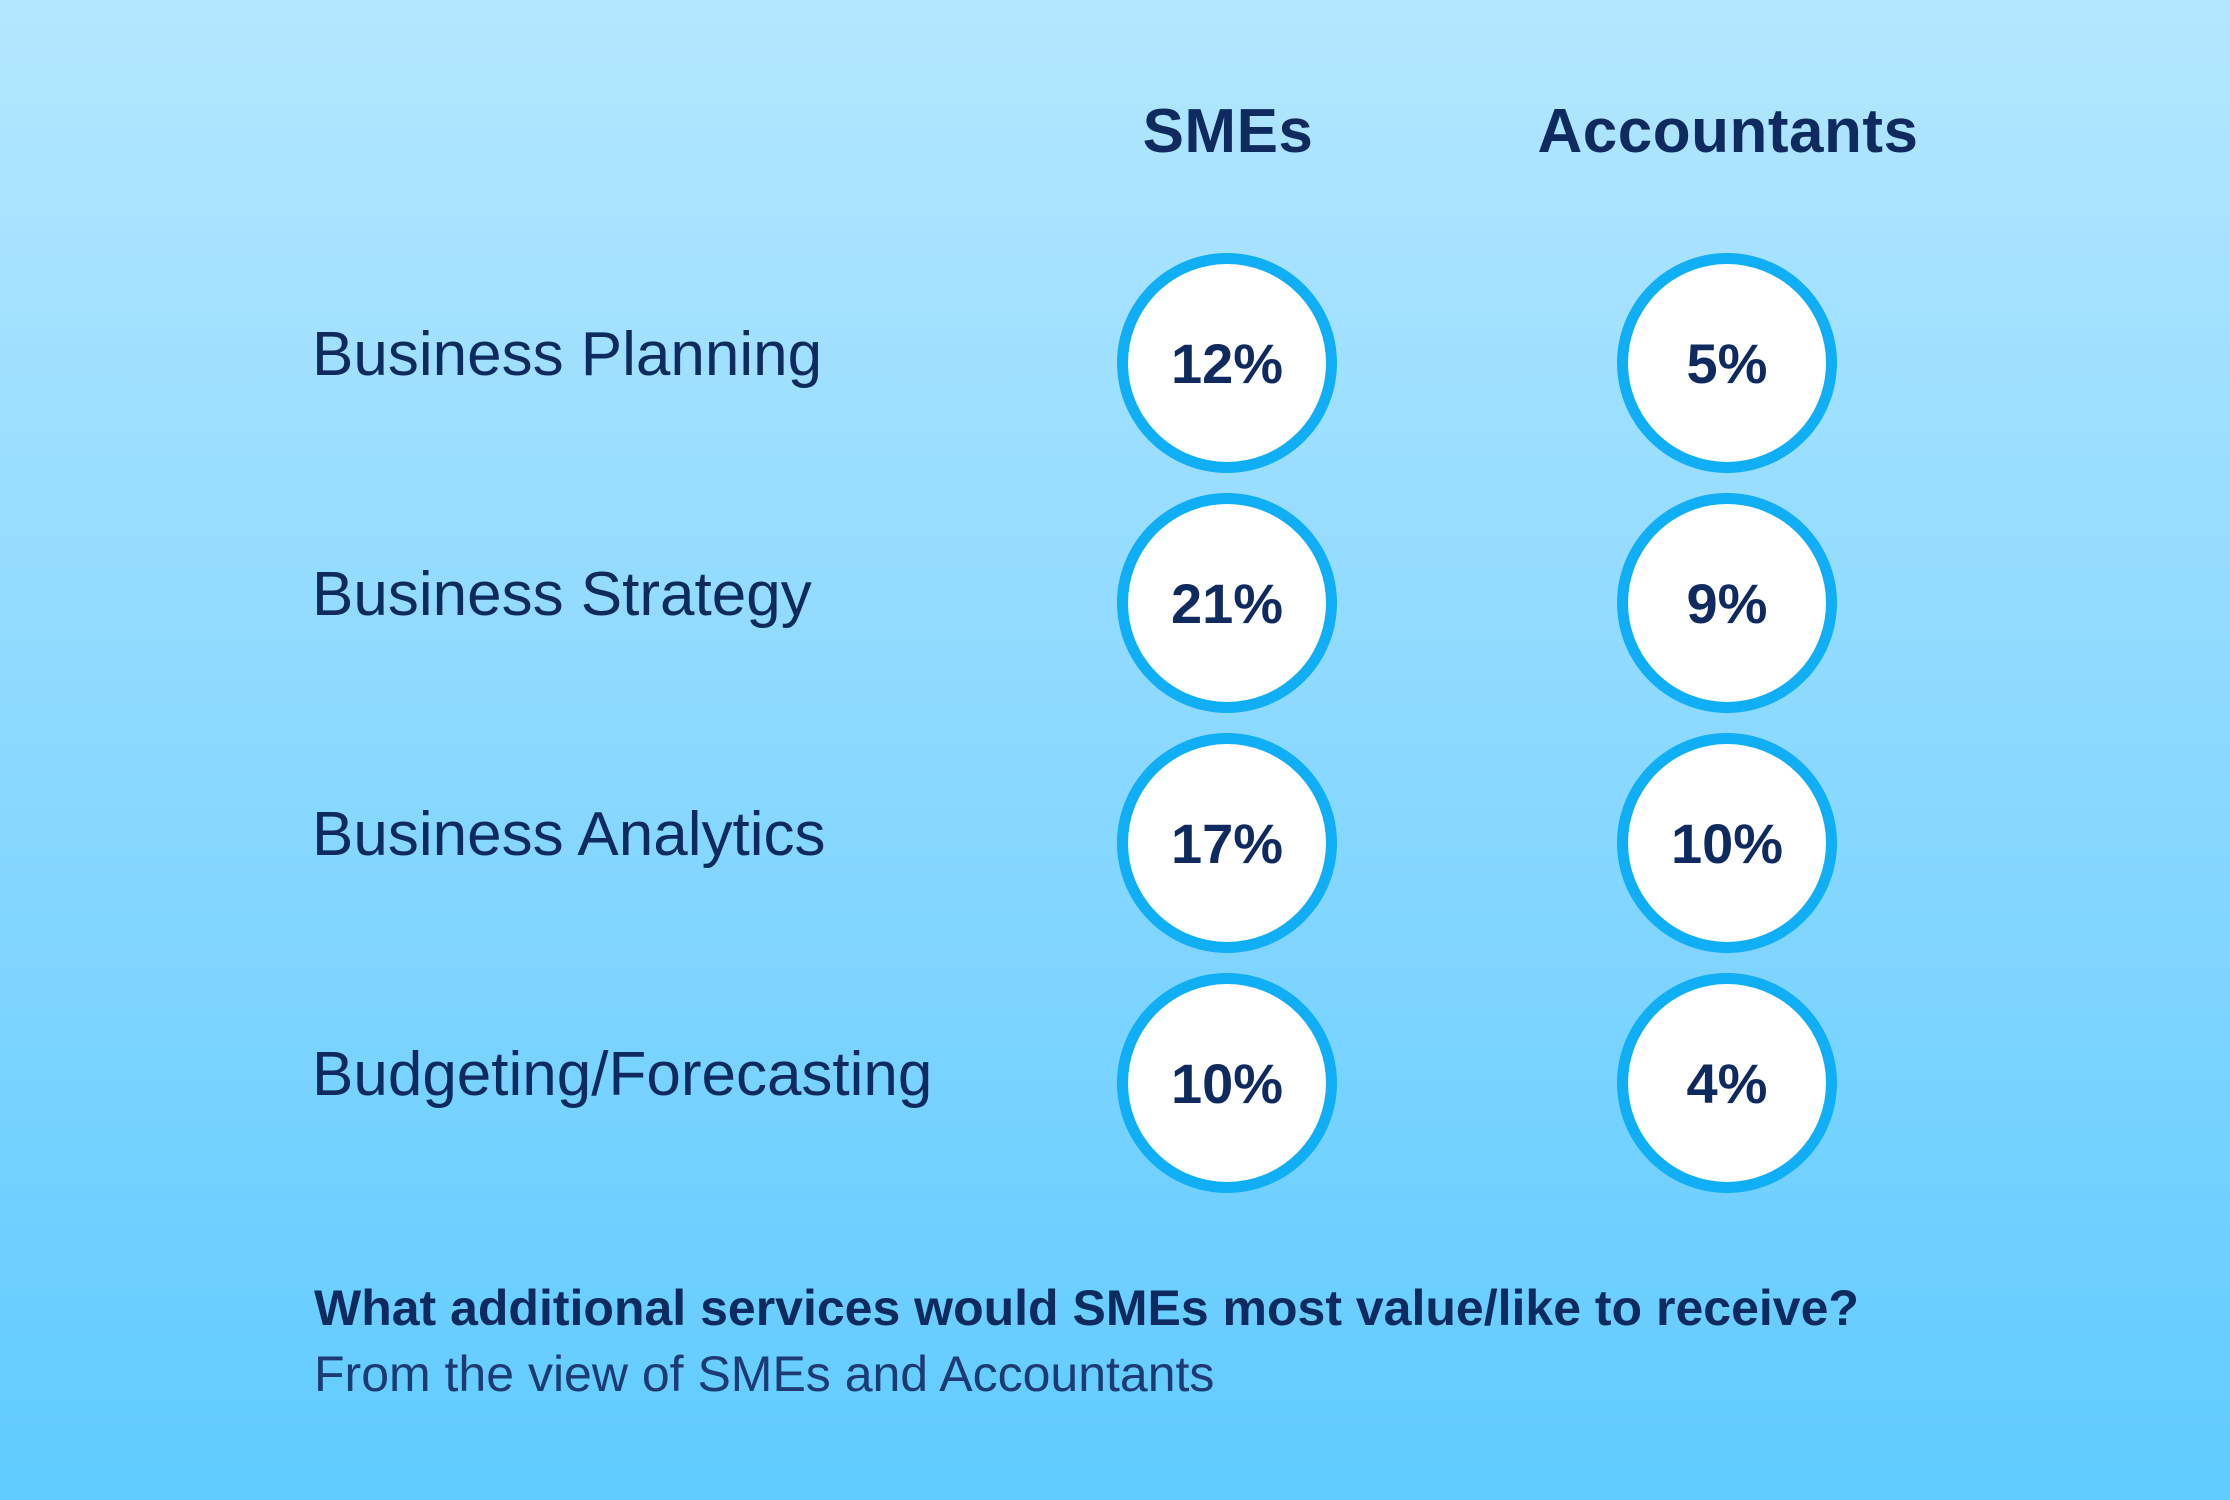 The width and height of the screenshot is (2230, 1500). What do you see at coordinates (622, 1074) in the screenshot?
I see `row-label-budgeting-forecasting: Budgeting/Forecasting` at bounding box center [622, 1074].